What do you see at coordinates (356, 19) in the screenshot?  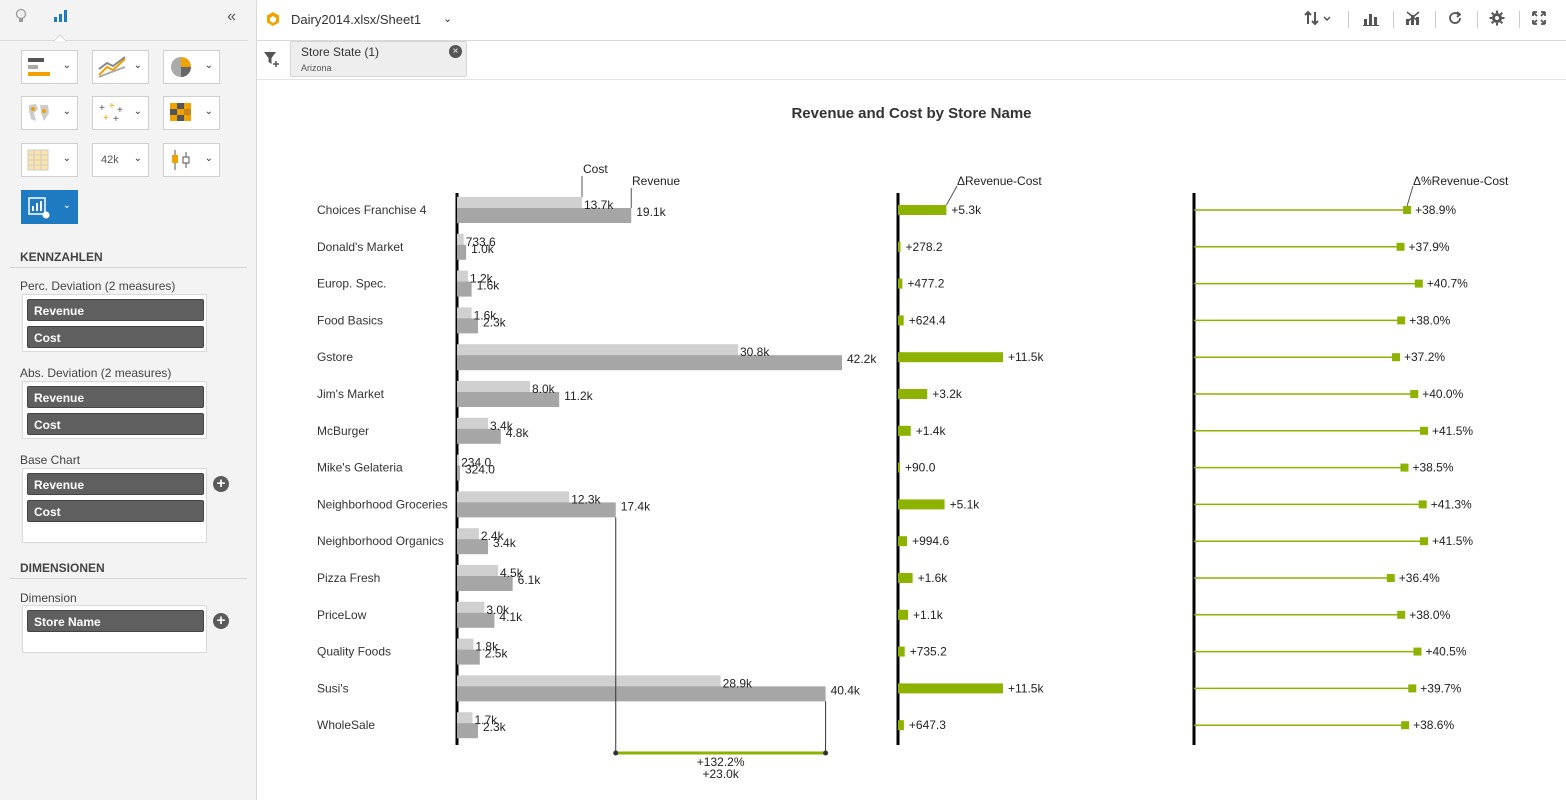 I see `file-title: Dairy2014.xlsx/Sheet1` at bounding box center [356, 19].